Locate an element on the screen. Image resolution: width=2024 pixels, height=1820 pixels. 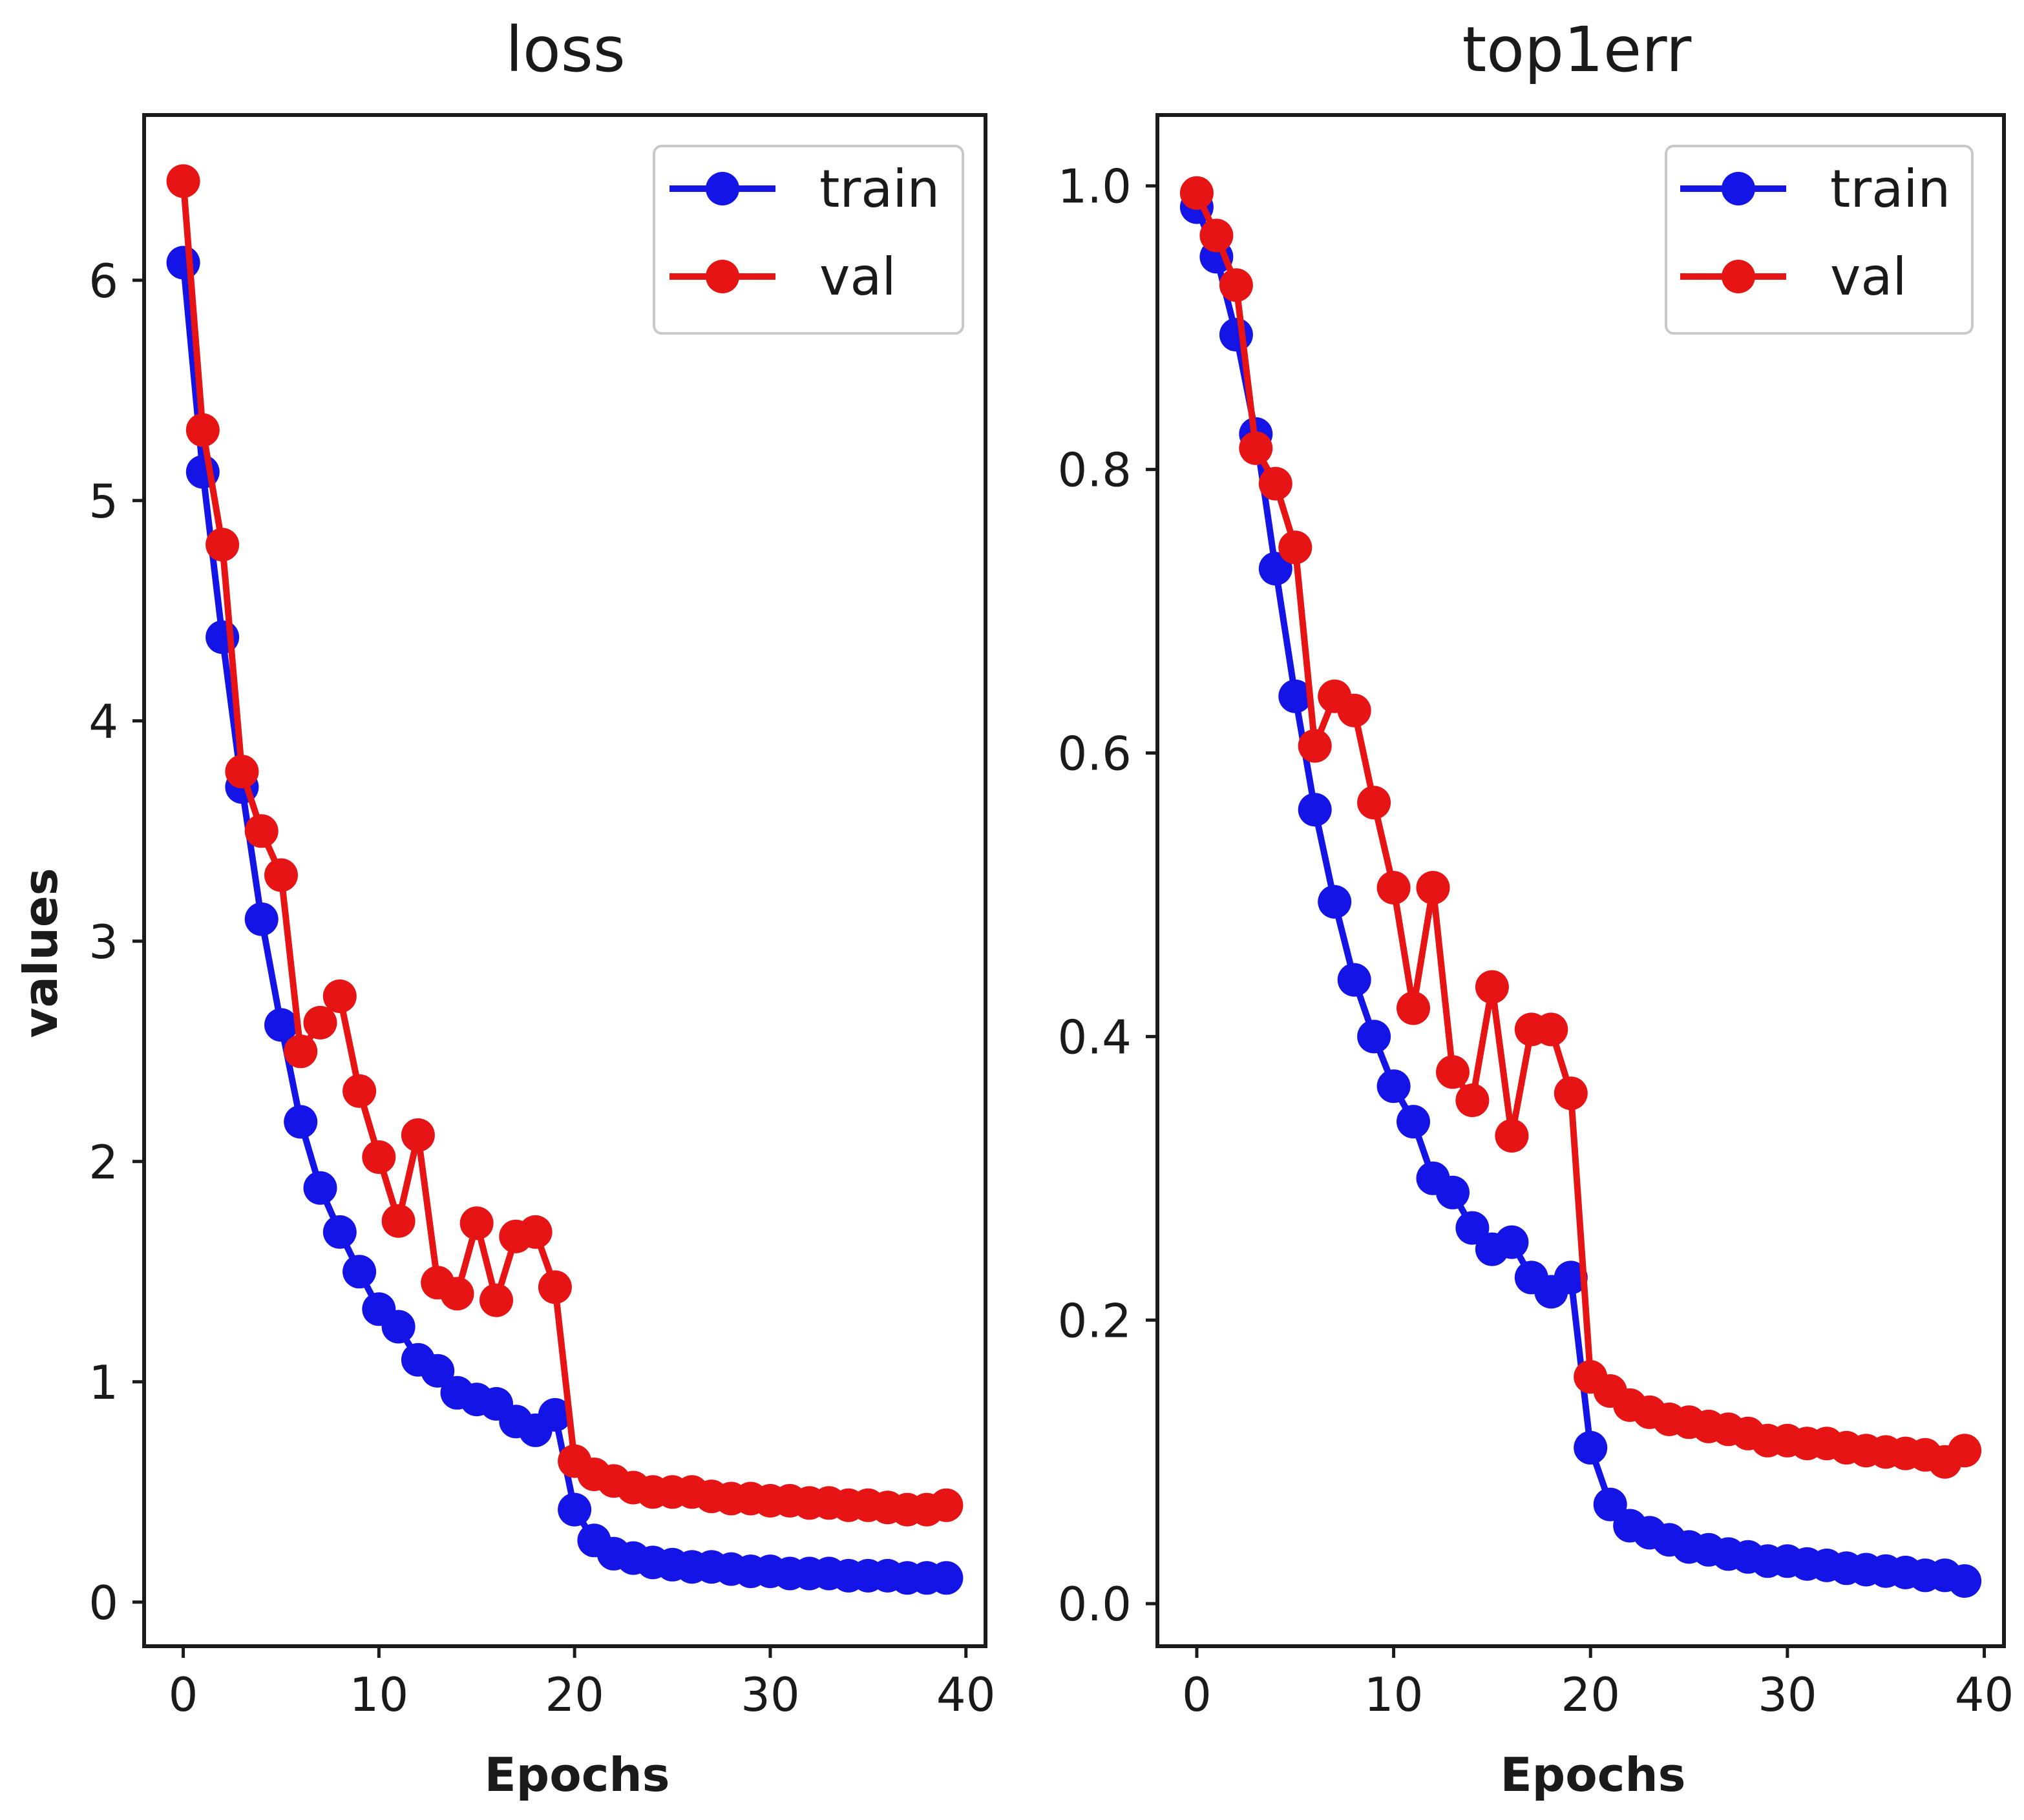
loss-legend-val-swatch-marker is located at coordinates (722, 276).